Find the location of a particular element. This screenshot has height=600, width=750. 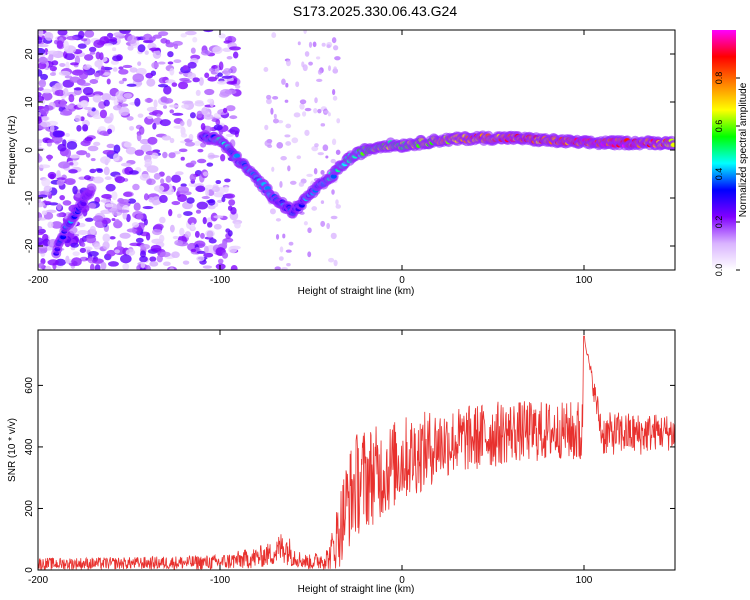

snr-y-tick-label: 600 is located at coordinates (29, 385).